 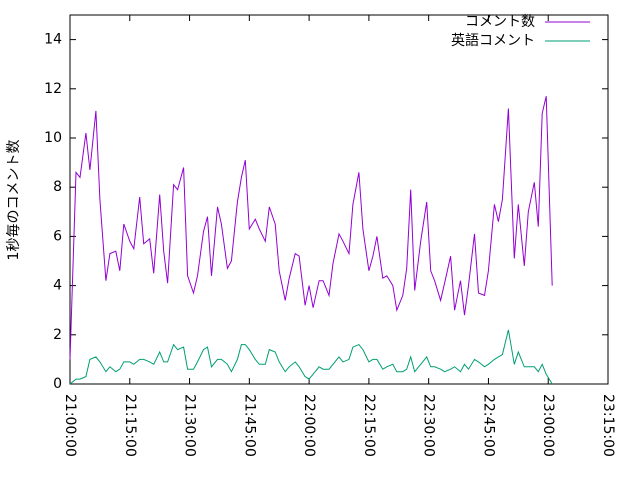 I want to click on x-tick-label: 22:30:00, so click(x=429, y=425).